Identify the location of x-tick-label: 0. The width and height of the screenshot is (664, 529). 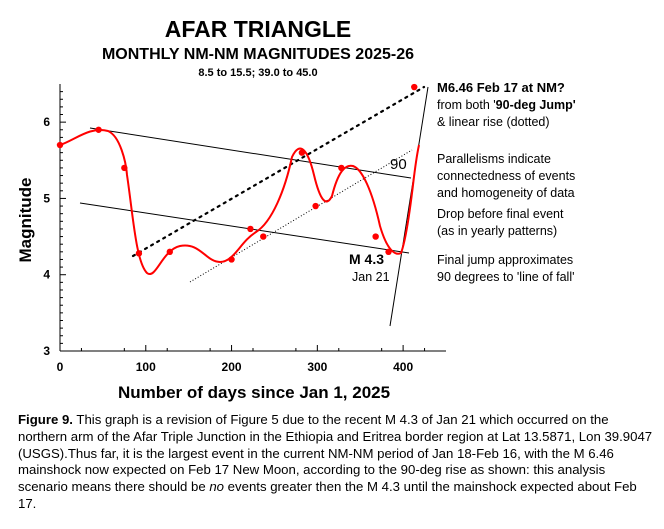
(60, 367).